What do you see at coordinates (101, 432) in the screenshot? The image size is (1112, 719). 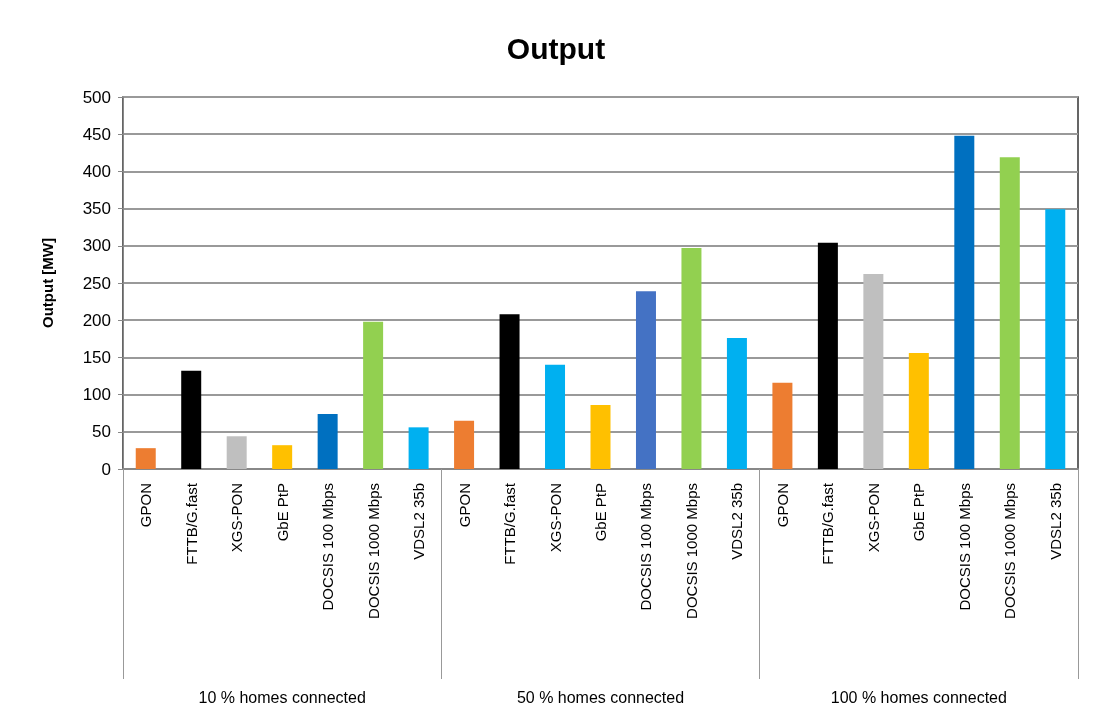 I see `y-tick-label: 50` at bounding box center [101, 432].